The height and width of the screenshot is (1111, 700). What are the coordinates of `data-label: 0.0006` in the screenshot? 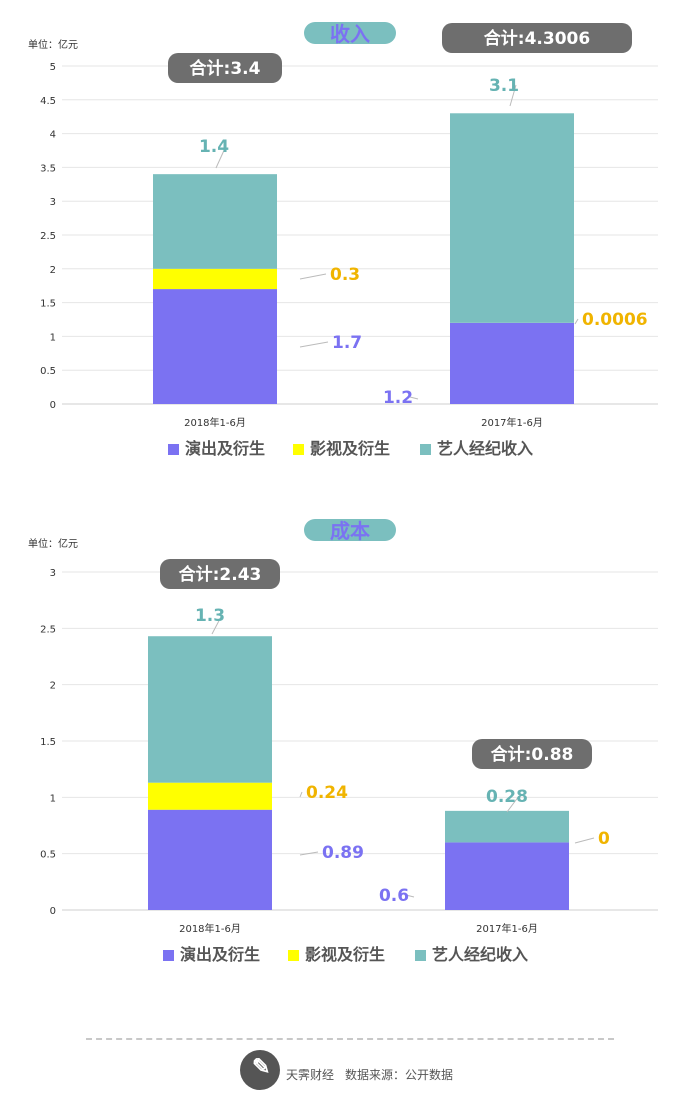 It's located at (615, 320).